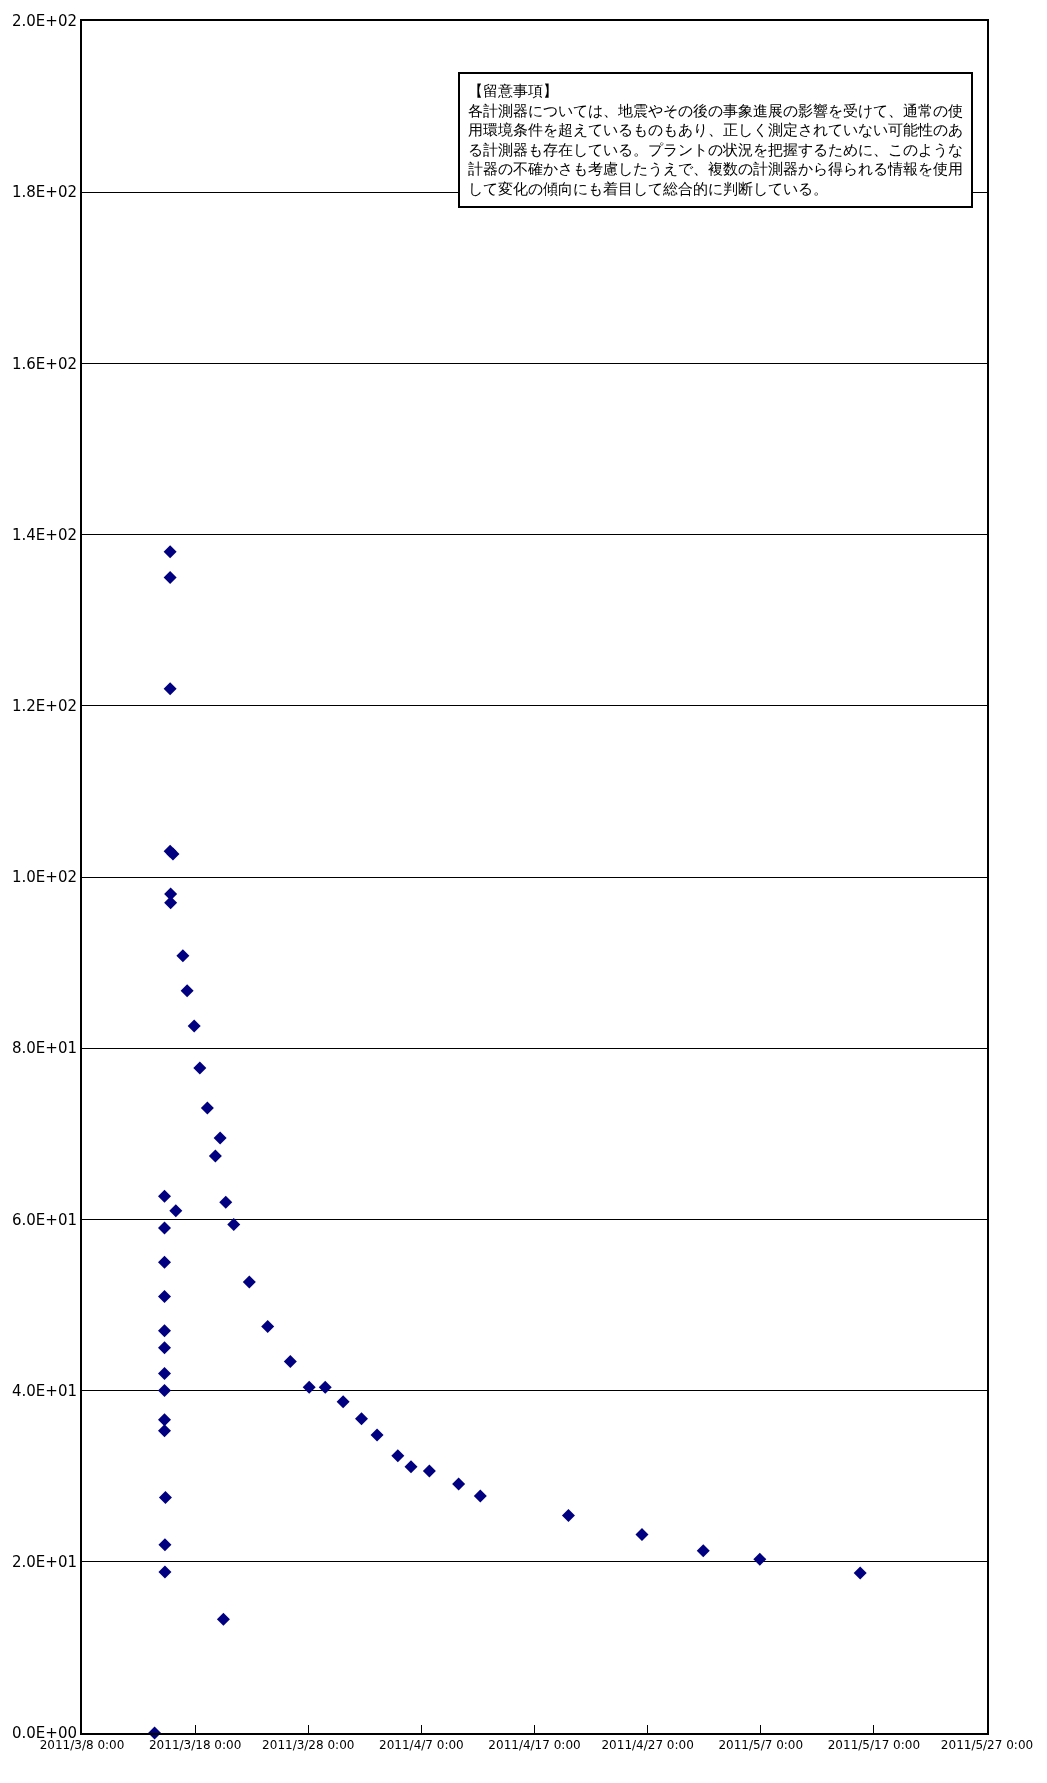 Image resolution: width=1047 pixels, height=1783 pixels. What do you see at coordinates (874, 1745) in the screenshot?
I see `x-tick-label: 2011/5/17 0:00` at bounding box center [874, 1745].